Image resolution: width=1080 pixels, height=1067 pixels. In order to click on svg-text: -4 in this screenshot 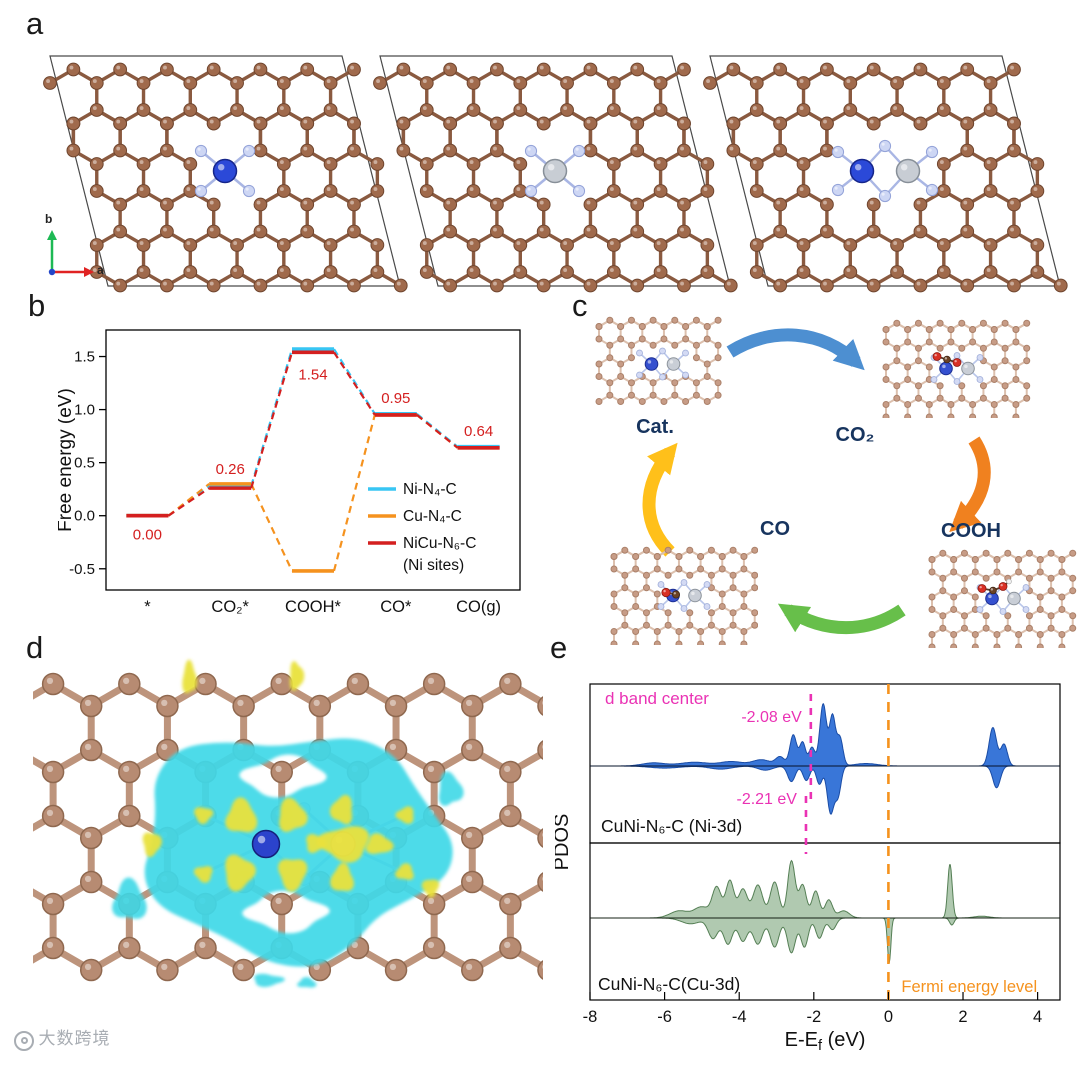, I will do `click(739, 1017)`.